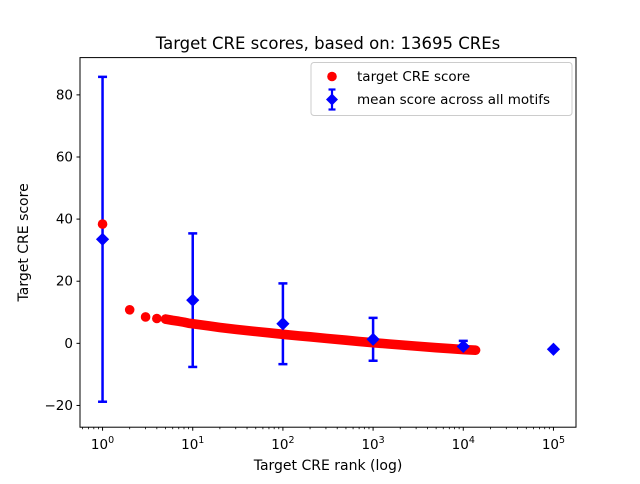 This screenshot has width=640, height=484. I want to click on y-axis-label: Target CRE score, so click(24, 242).